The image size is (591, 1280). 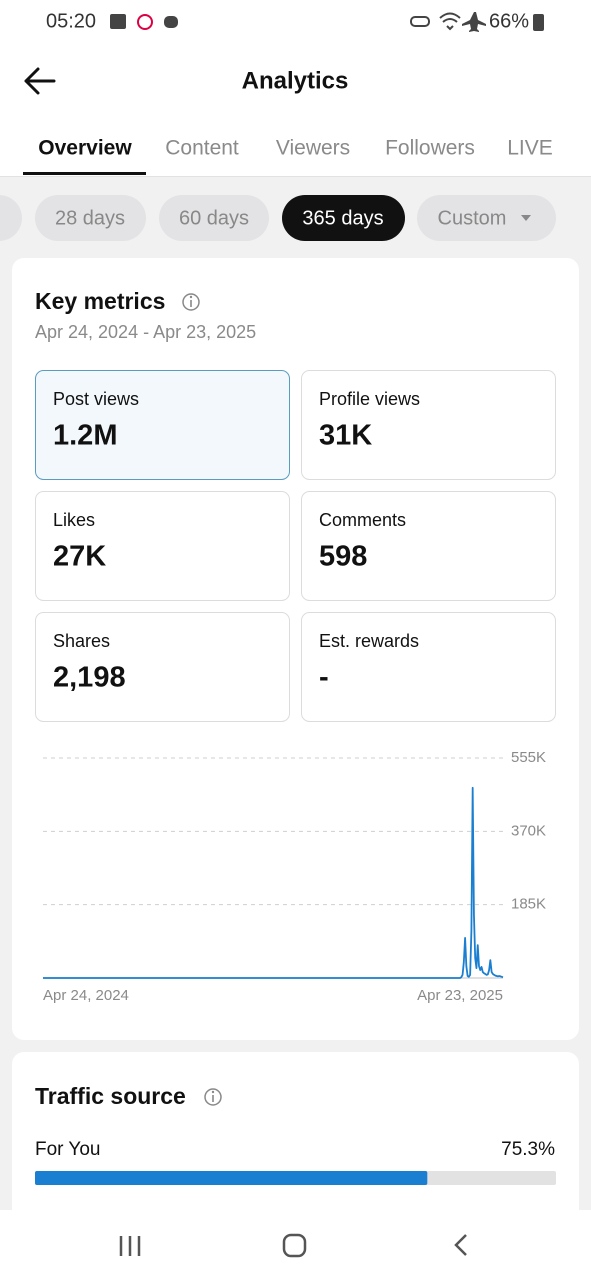 What do you see at coordinates (96, 399) in the screenshot?
I see `metric-label: Post views` at bounding box center [96, 399].